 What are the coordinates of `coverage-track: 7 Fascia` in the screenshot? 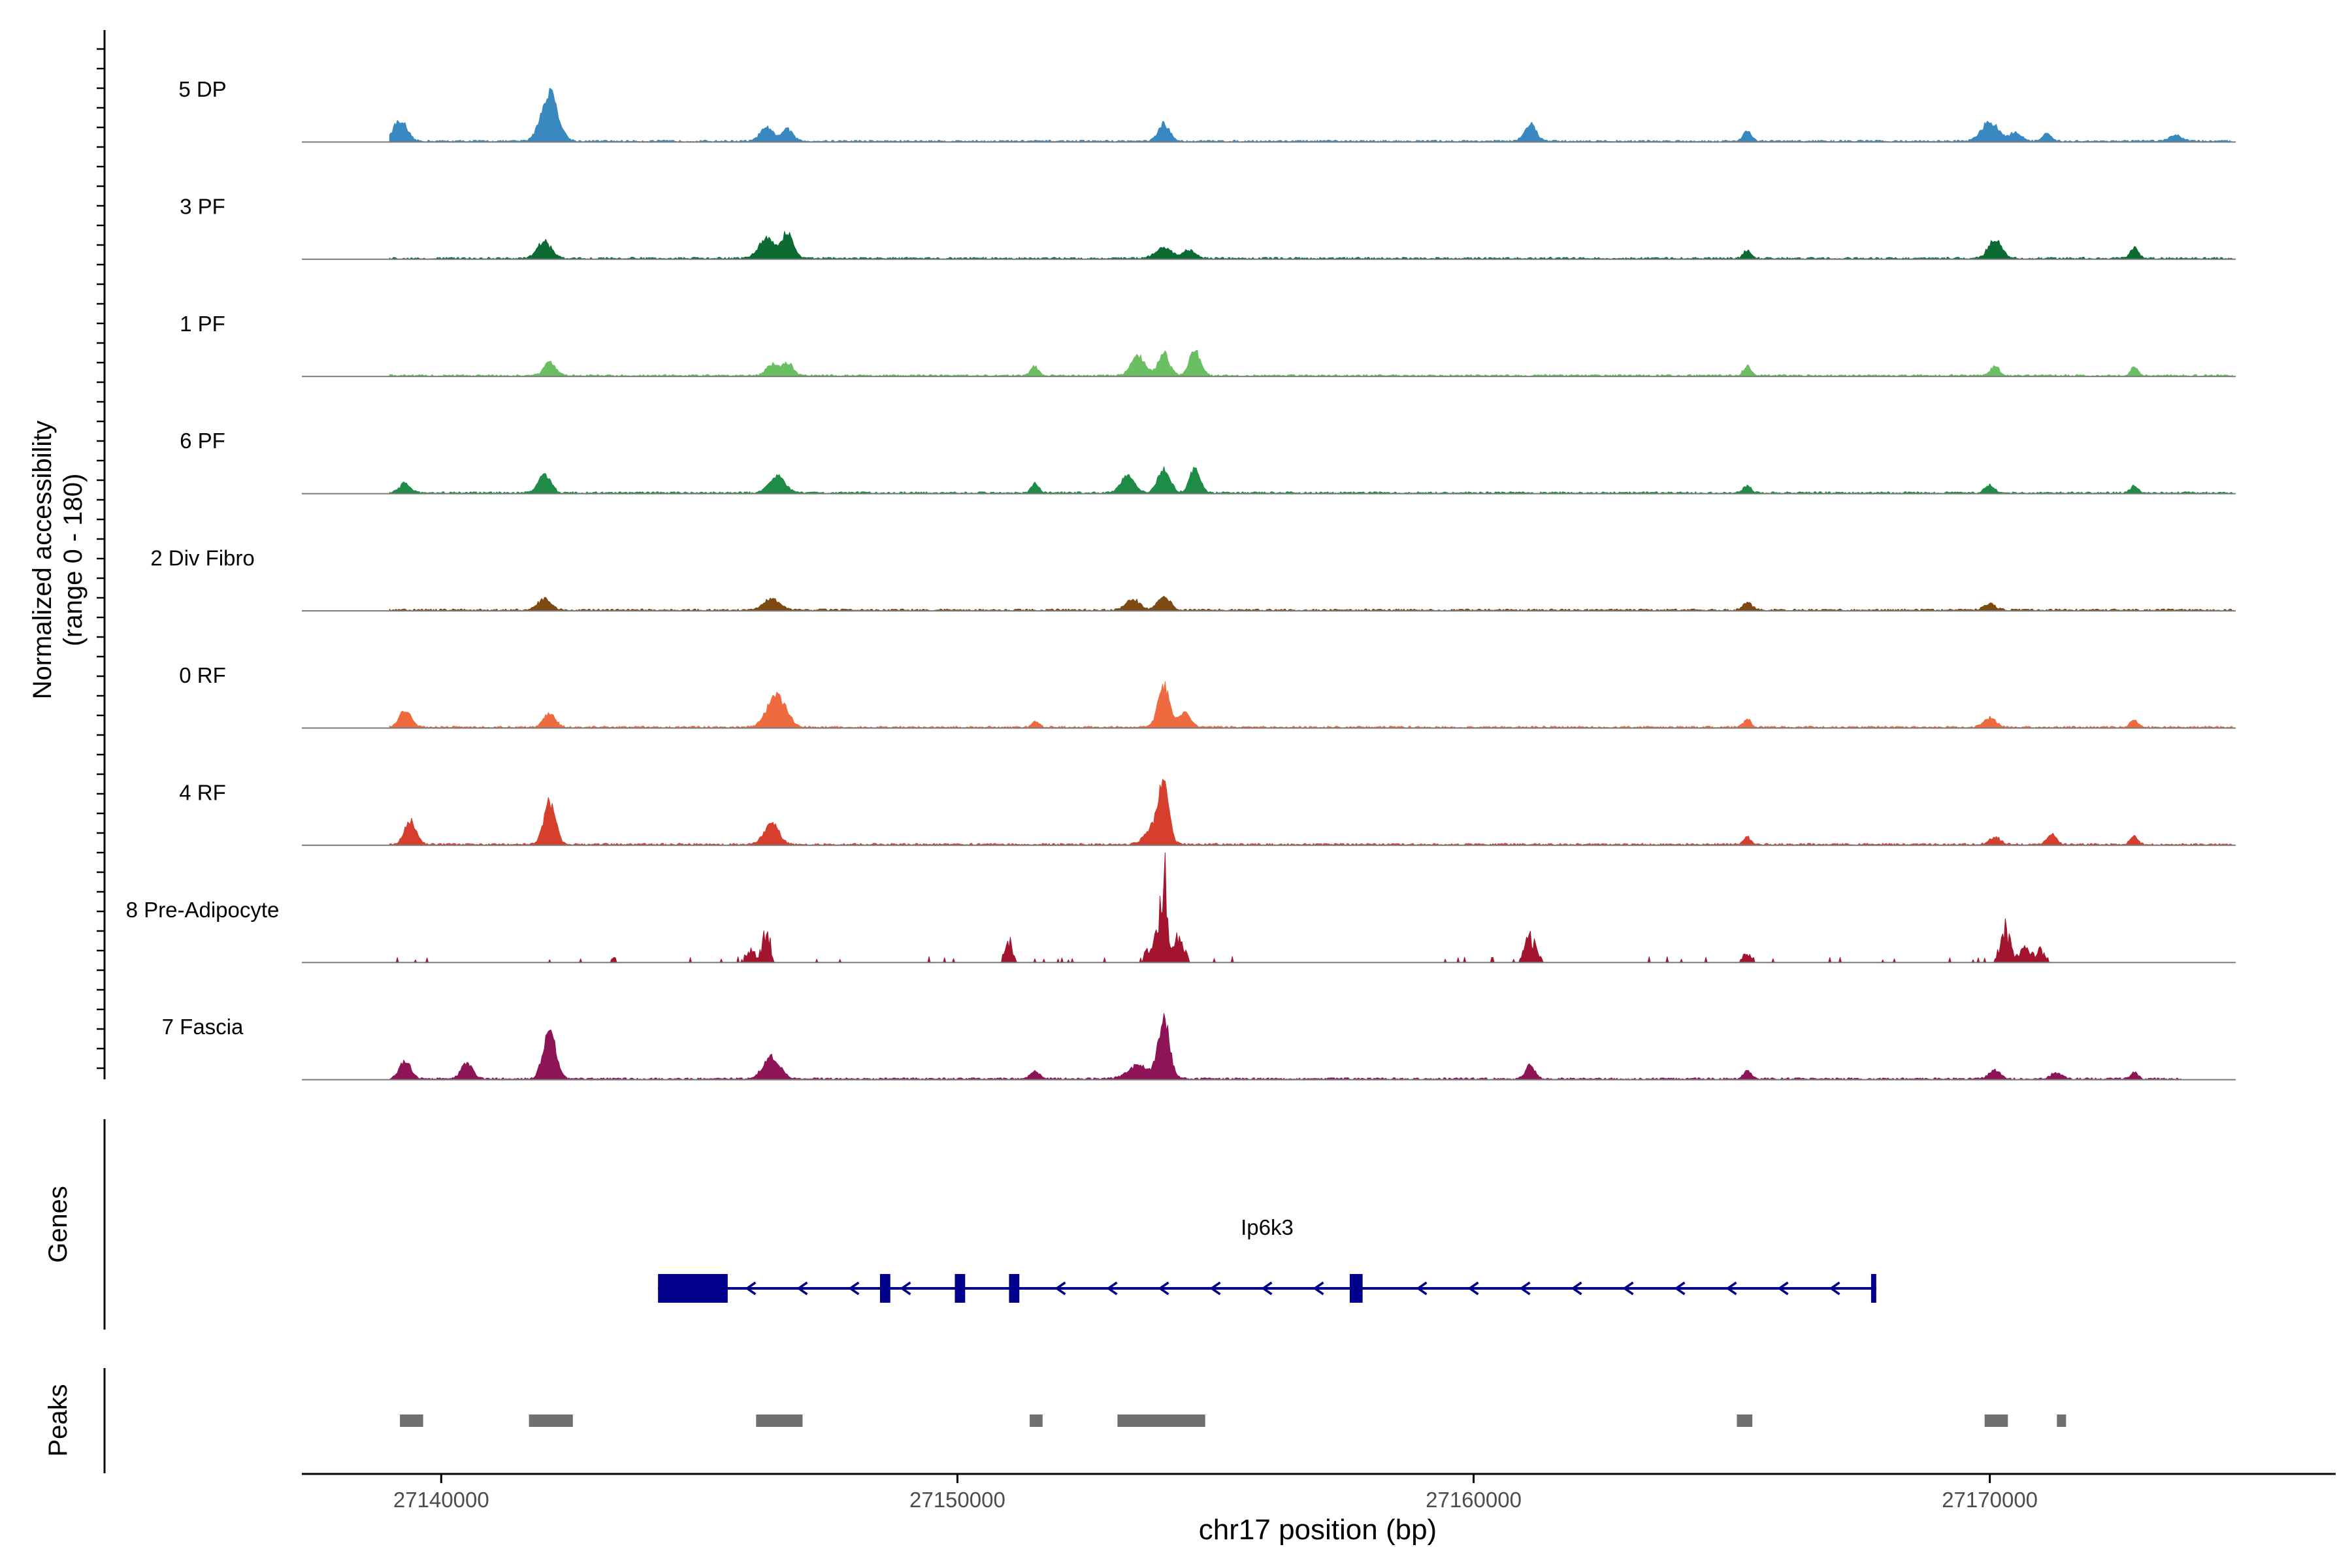 It's located at (1199, 1047).